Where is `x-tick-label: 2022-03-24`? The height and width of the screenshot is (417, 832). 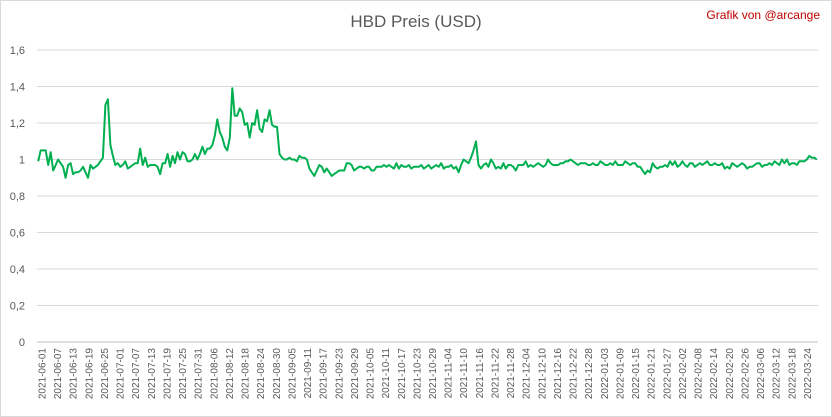 x-tick-label: 2022-03-24 is located at coordinates (808, 374).